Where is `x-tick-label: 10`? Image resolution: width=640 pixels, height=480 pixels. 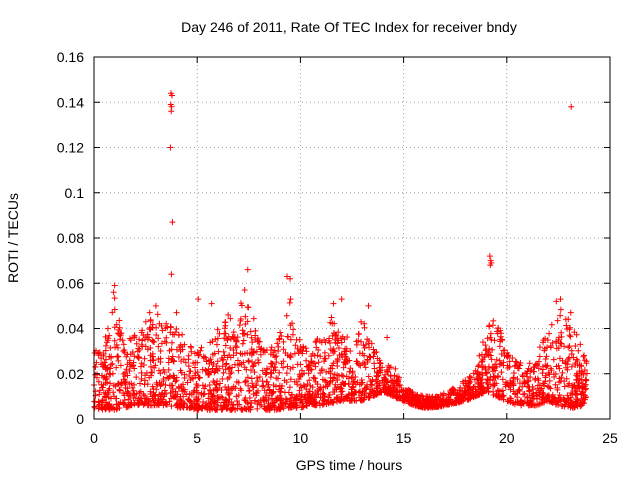 x-tick-label: 10 is located at coordinates (301, 438).